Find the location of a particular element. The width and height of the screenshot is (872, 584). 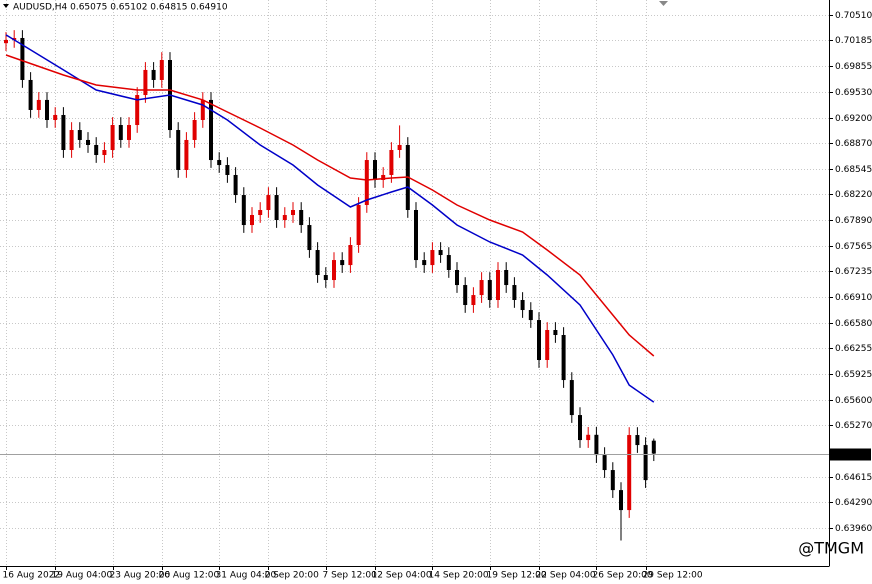

x-tick-label: 19 Aug 04:00 is located at coordinates (82, 576).